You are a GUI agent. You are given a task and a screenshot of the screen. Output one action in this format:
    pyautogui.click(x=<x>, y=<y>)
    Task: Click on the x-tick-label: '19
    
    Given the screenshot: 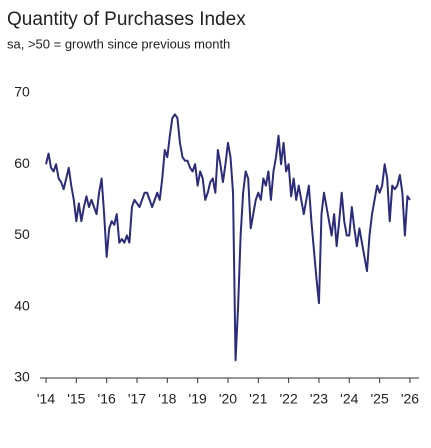 What is the action you would take?
    pyautogui.click(x=198, y=399)
    